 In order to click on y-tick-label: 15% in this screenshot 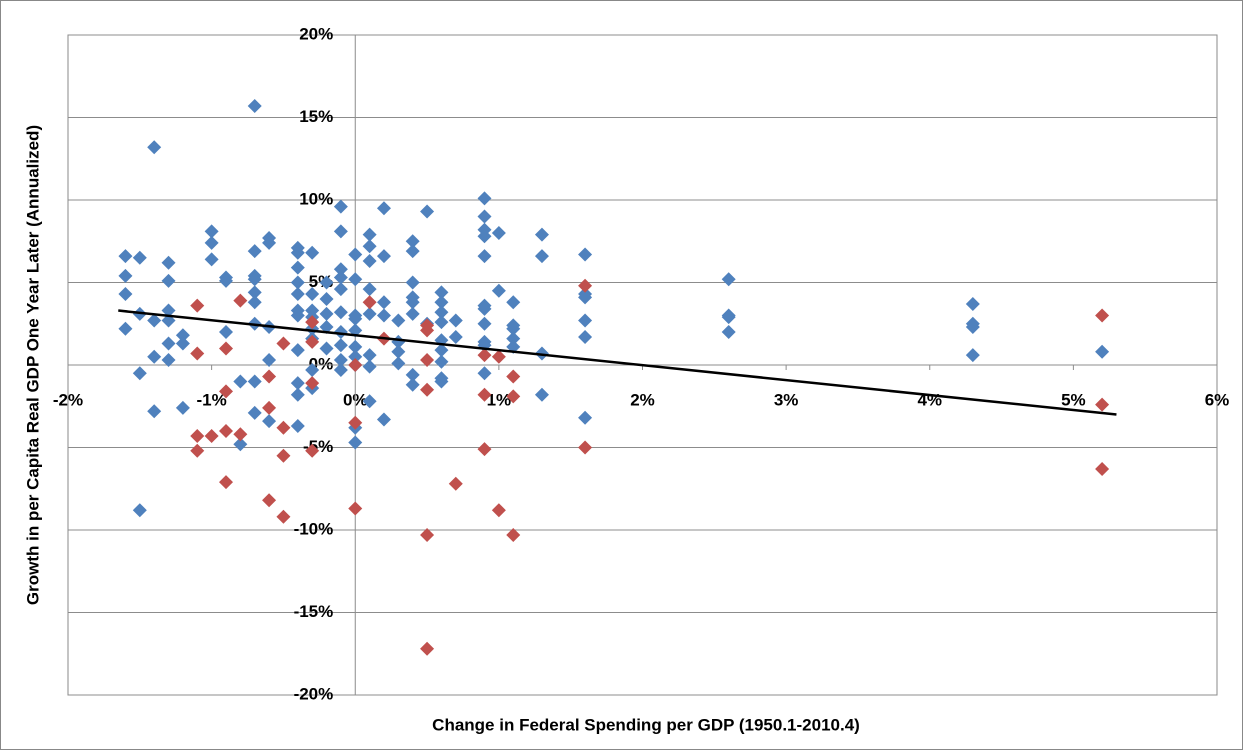, I will do `click(316, 116)`.